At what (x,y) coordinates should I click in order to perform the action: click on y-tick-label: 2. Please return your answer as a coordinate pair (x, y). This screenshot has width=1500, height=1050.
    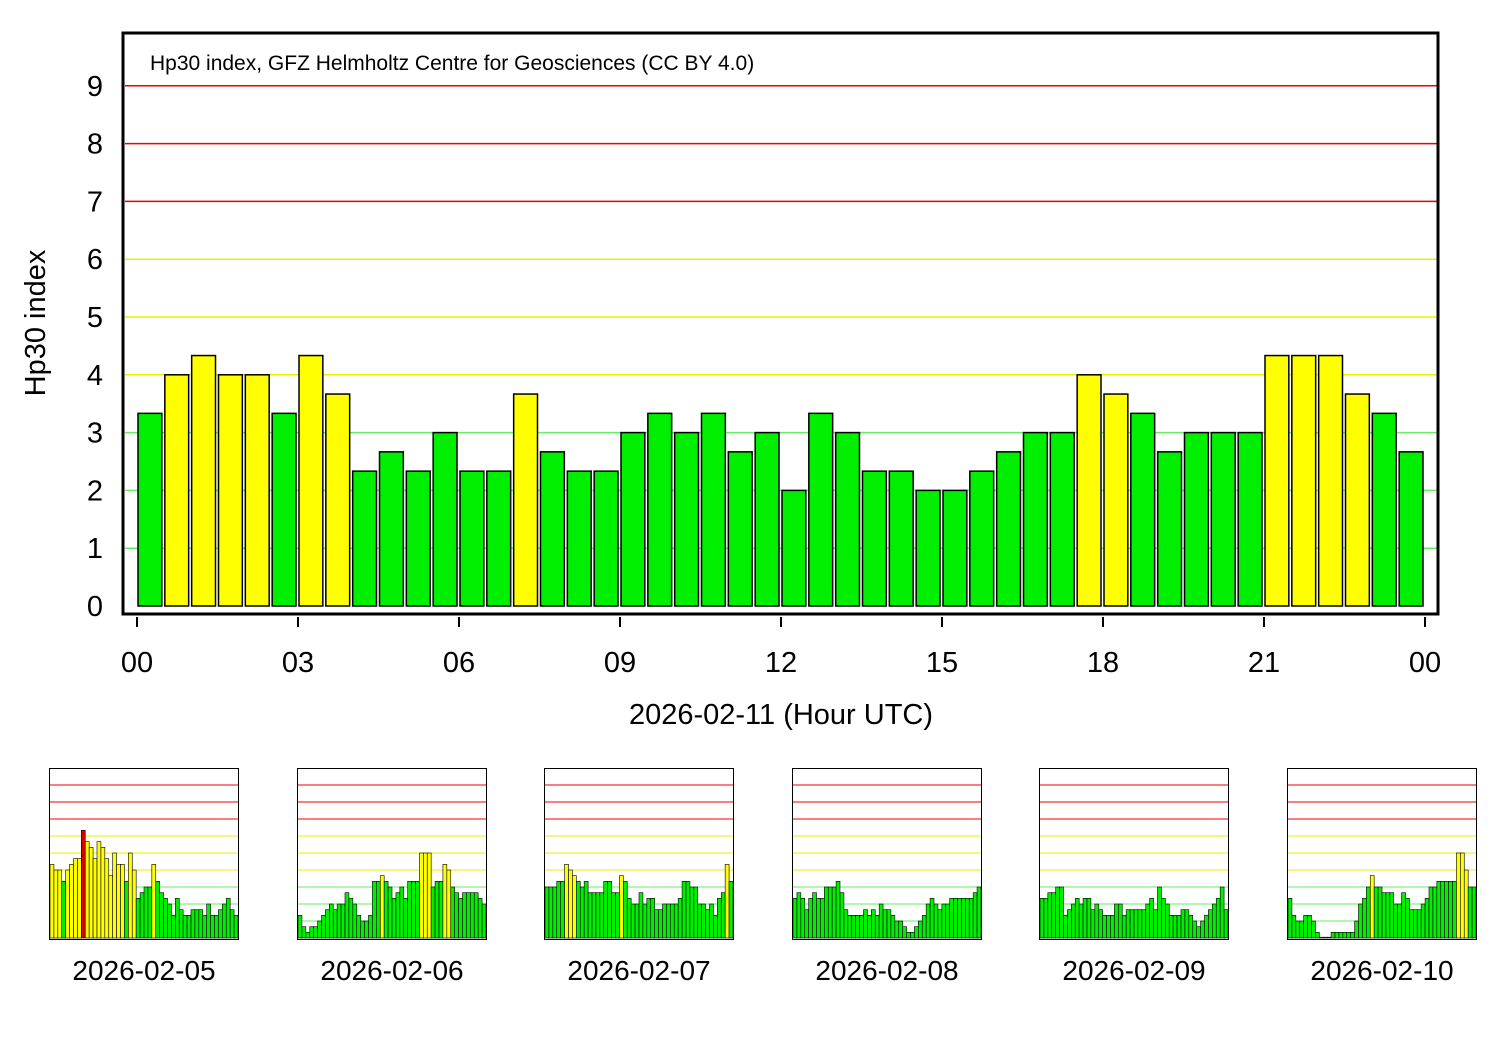
    Looking at the image, I should click on (95, 491).